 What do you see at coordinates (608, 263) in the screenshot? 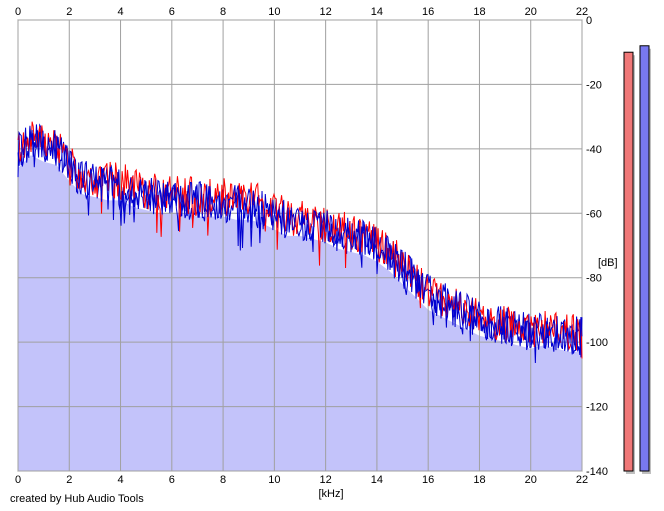
I see `y-axis-label: [dB]` at bounding box center [608, 263].